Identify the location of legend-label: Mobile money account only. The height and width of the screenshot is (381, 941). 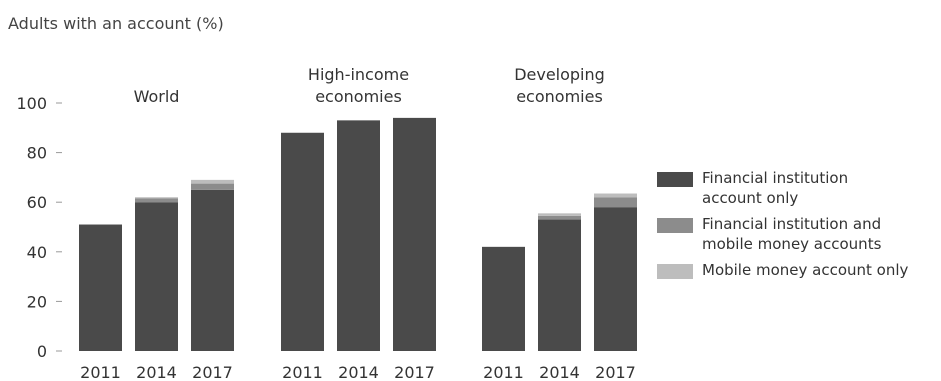
(805, 270).